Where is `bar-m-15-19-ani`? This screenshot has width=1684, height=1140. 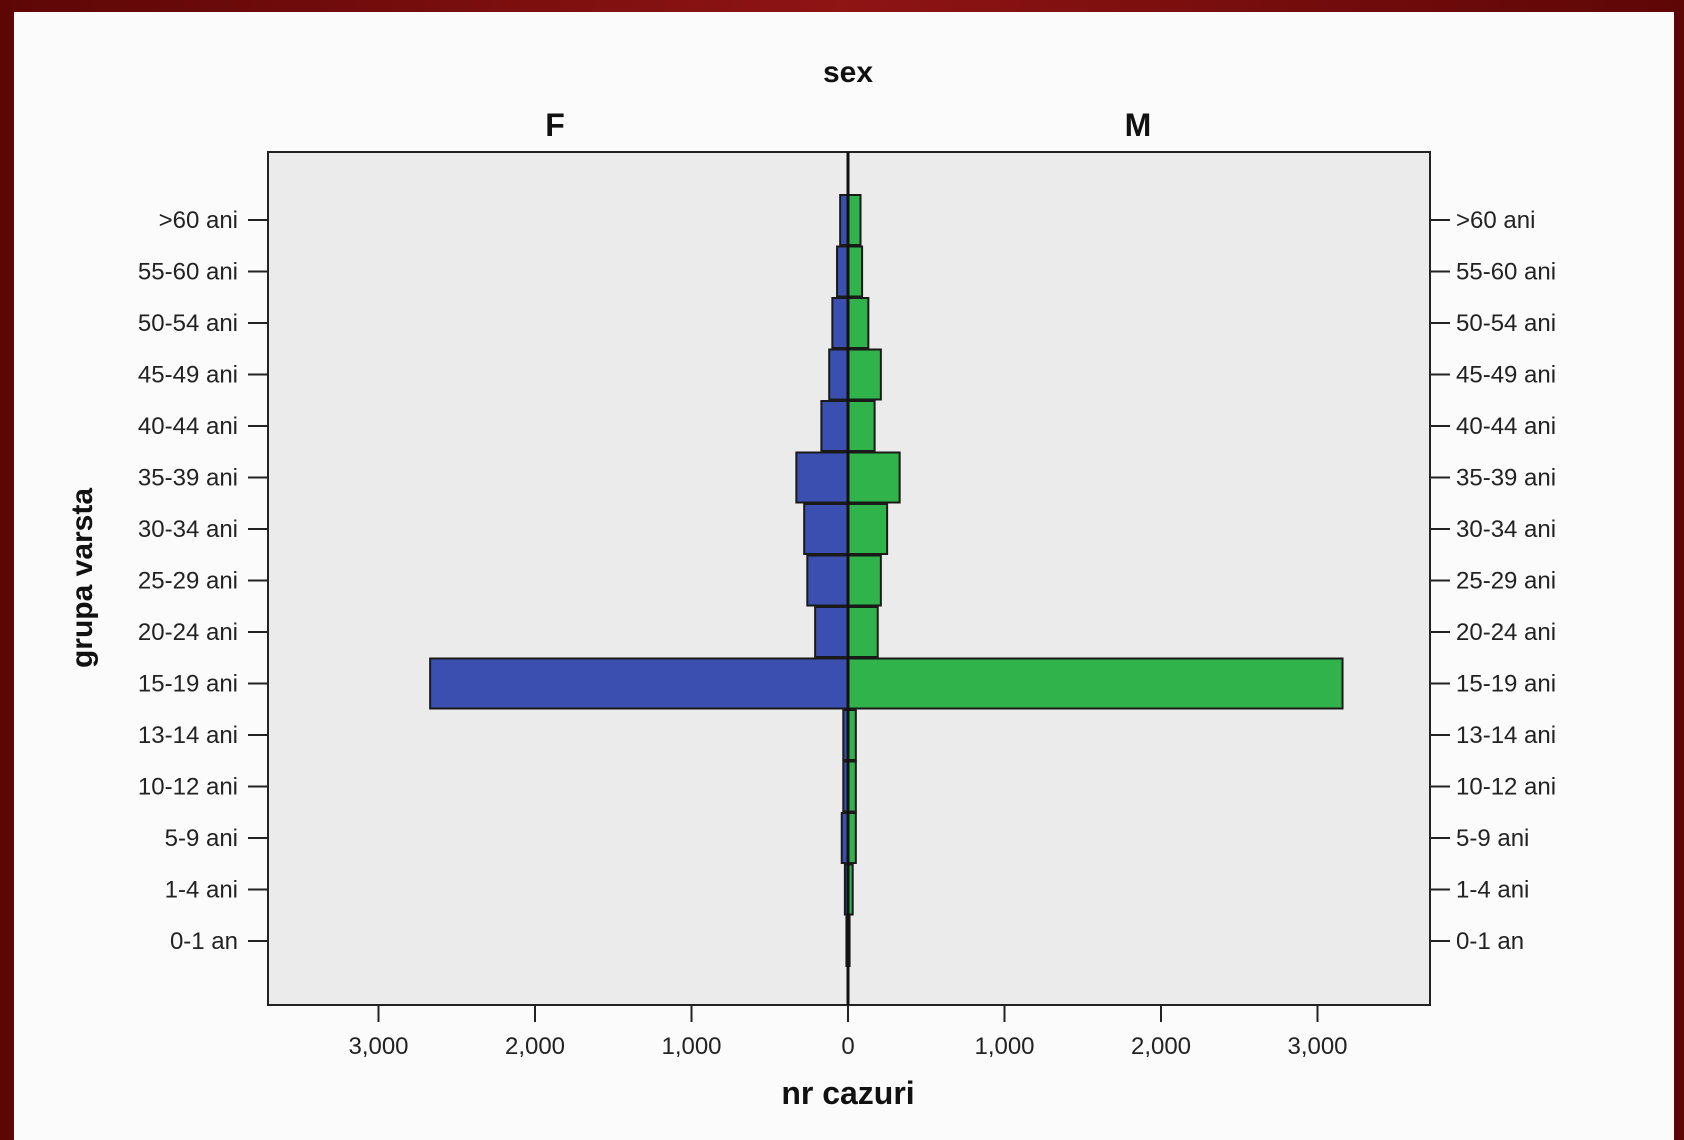
bar-m-15-19-ani is located at coordinates (1095, 683).